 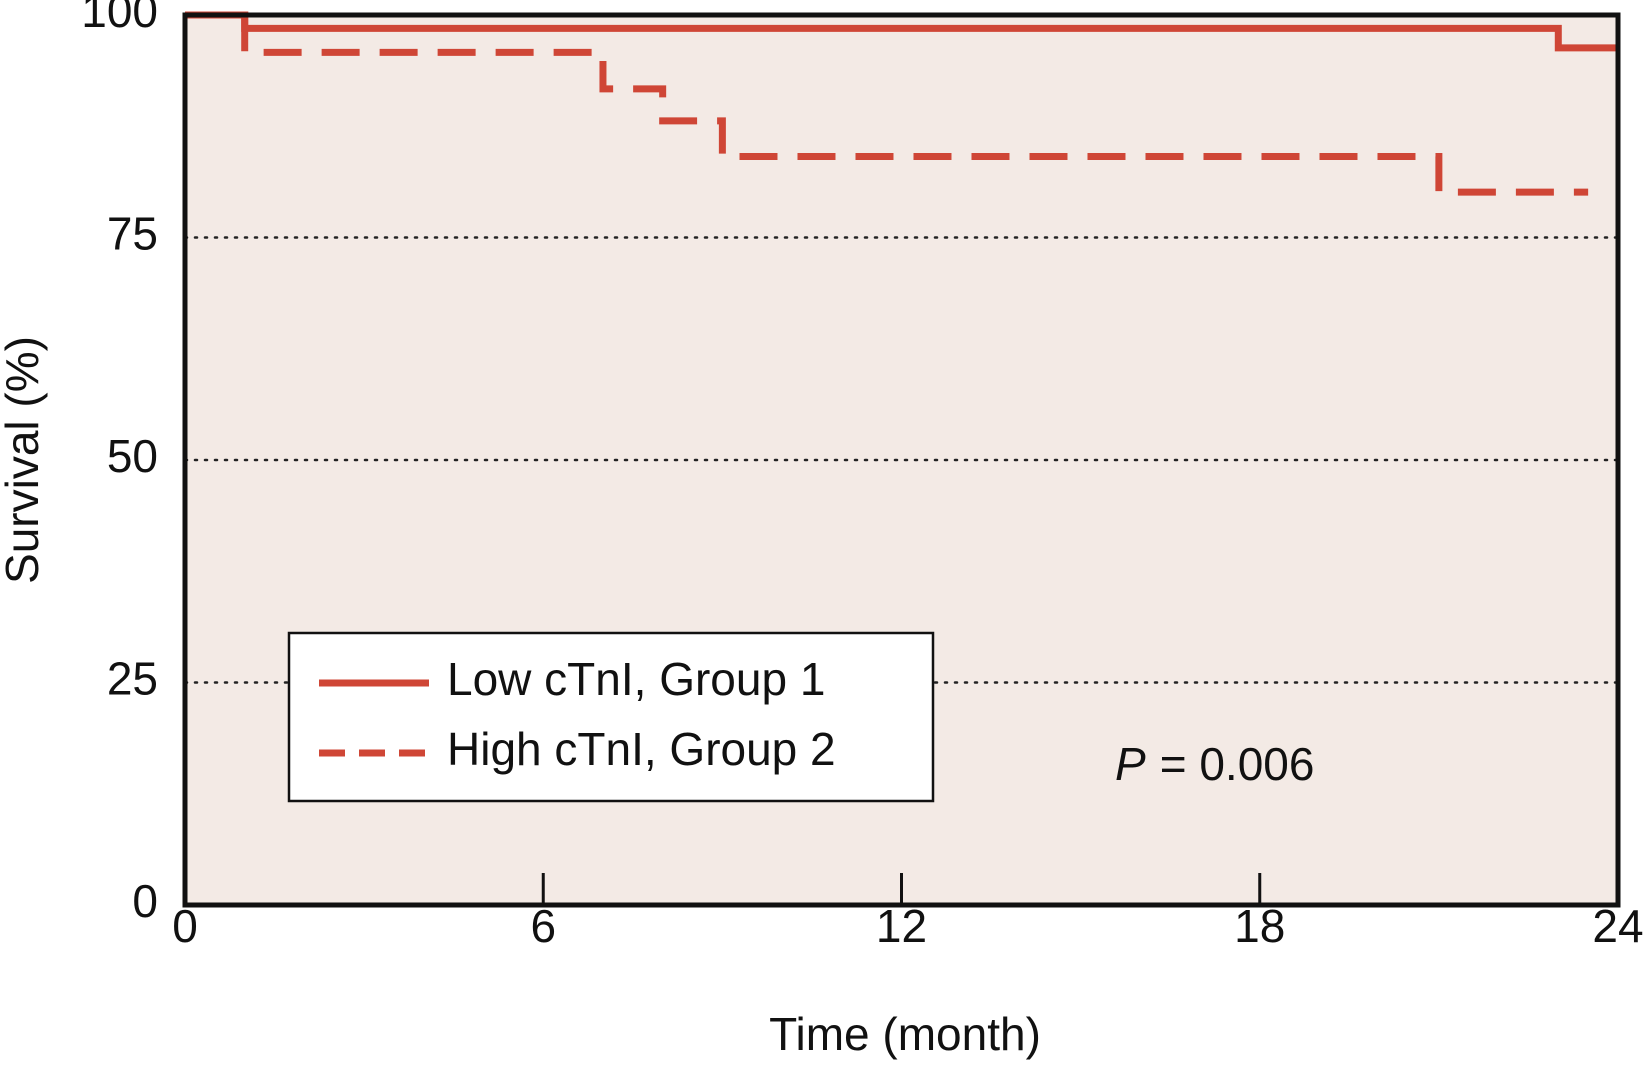 I want to click on legend-box, so click(x=611, y=717).